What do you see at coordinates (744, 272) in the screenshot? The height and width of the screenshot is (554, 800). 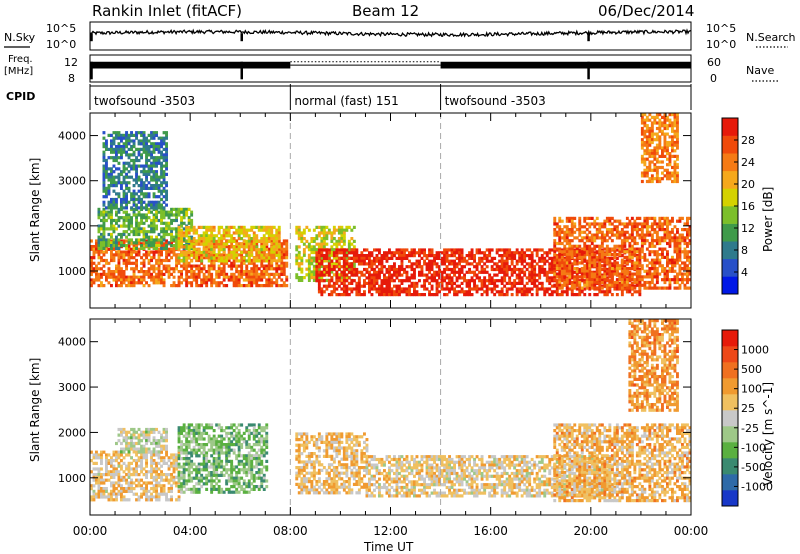 I see `power-colorbar-tick-label-6: 4` at bounding box center [744, 272].